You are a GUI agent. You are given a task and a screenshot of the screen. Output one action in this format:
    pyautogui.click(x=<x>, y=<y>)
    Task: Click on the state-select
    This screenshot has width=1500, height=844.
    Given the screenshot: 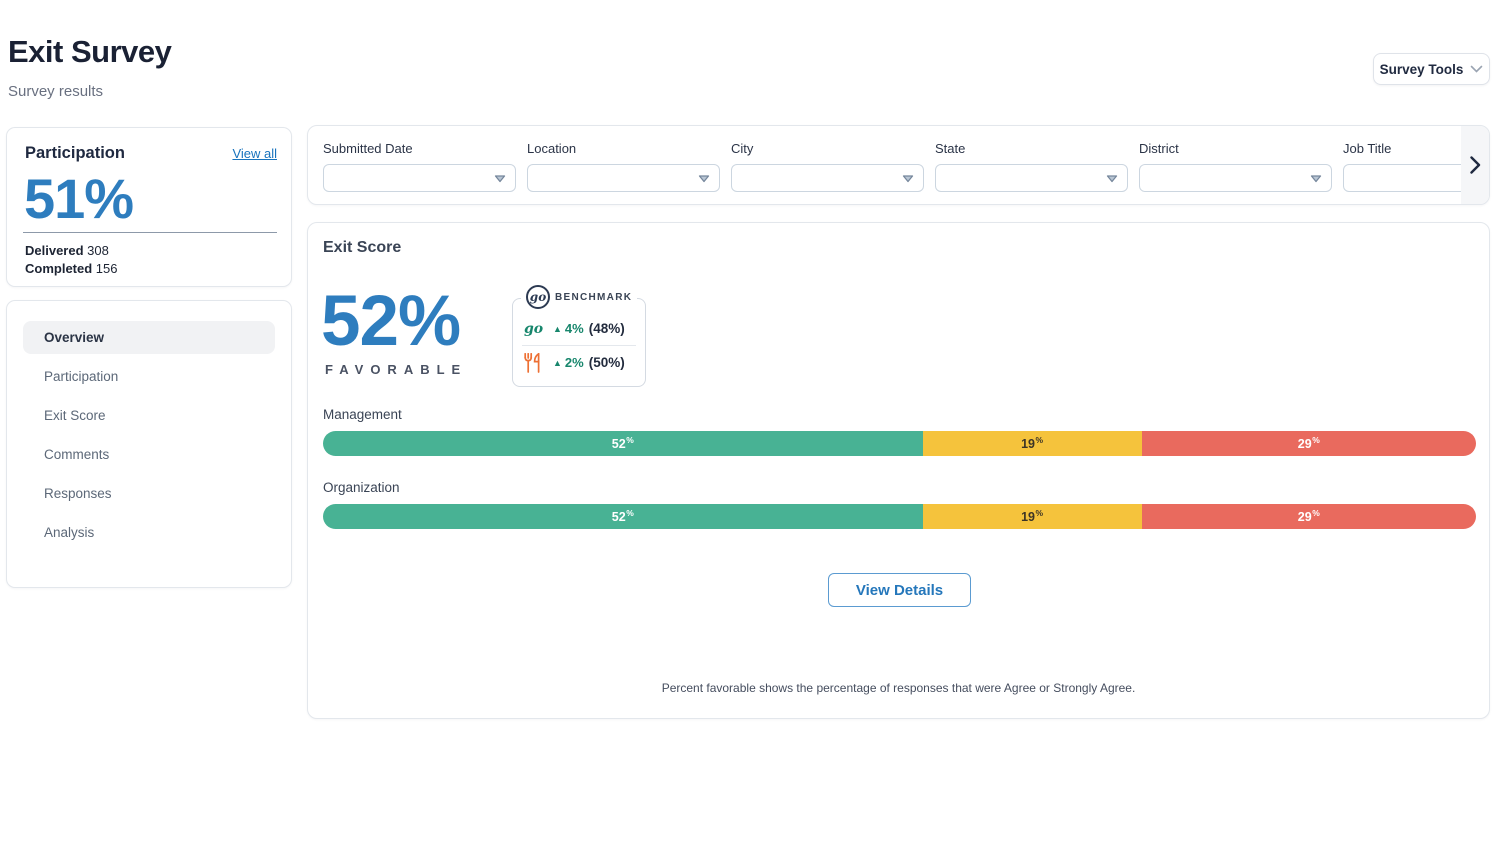 What is the action you would take?
    pyautogui.click(x=1031, y=178)
    